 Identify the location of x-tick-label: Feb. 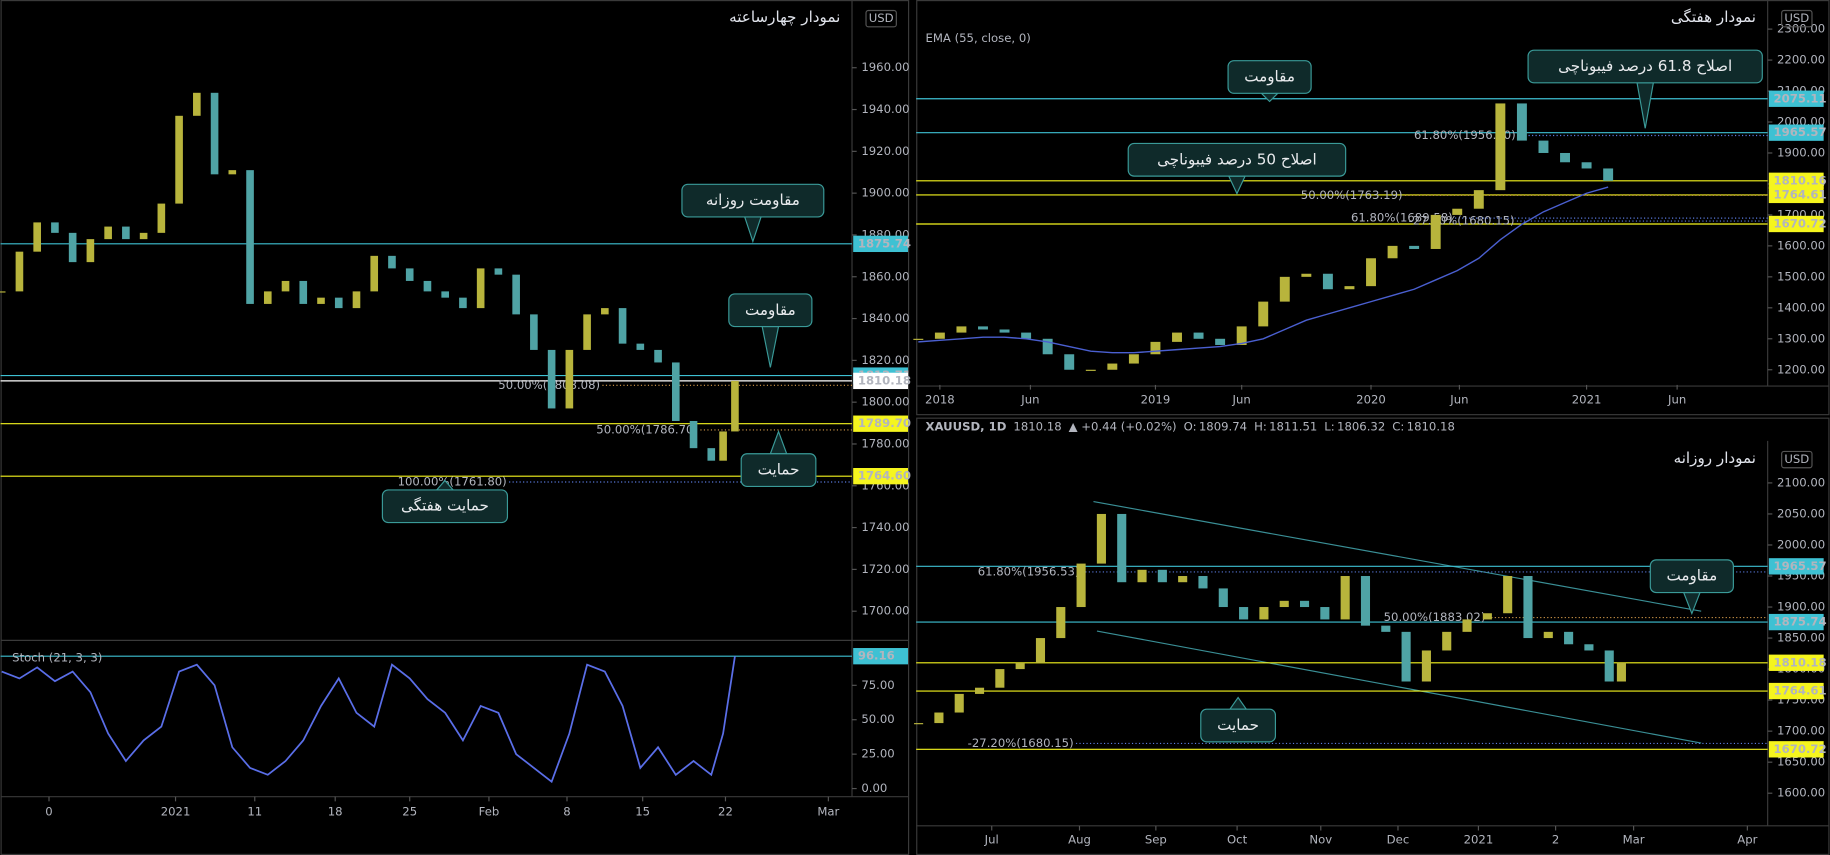
(489, 811).